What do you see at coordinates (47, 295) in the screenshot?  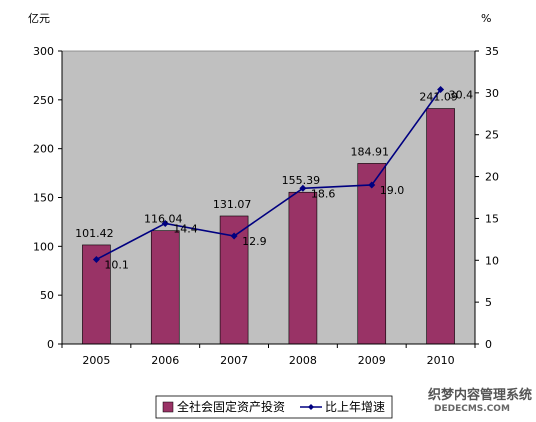 I see `left-tick-label: 50` at bounding box center [47, 295].